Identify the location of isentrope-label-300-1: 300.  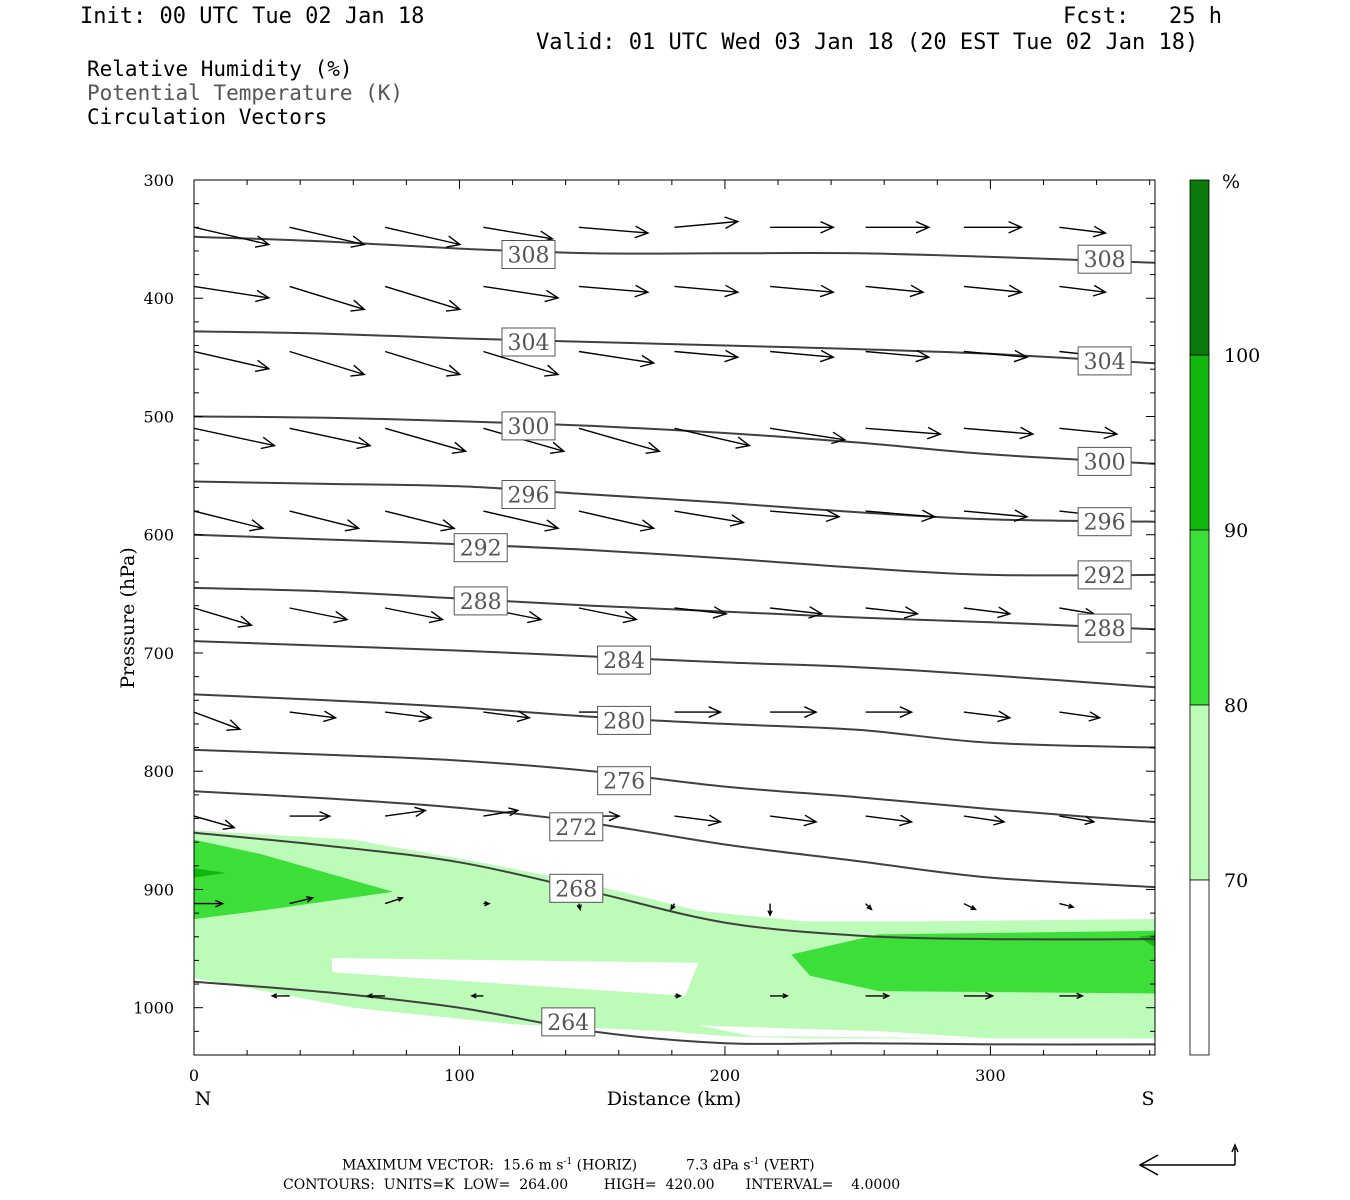
(1104, 461).